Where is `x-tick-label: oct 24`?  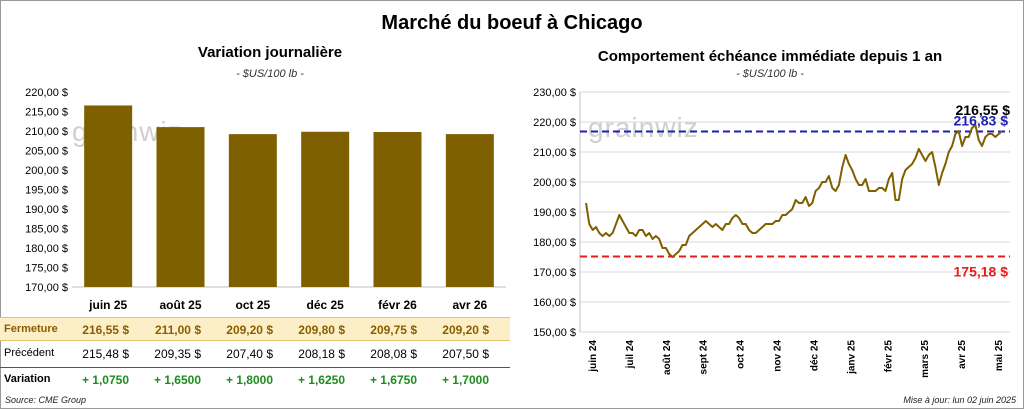 x-tick-label: oct 24 is located at coordinates (741, 354).